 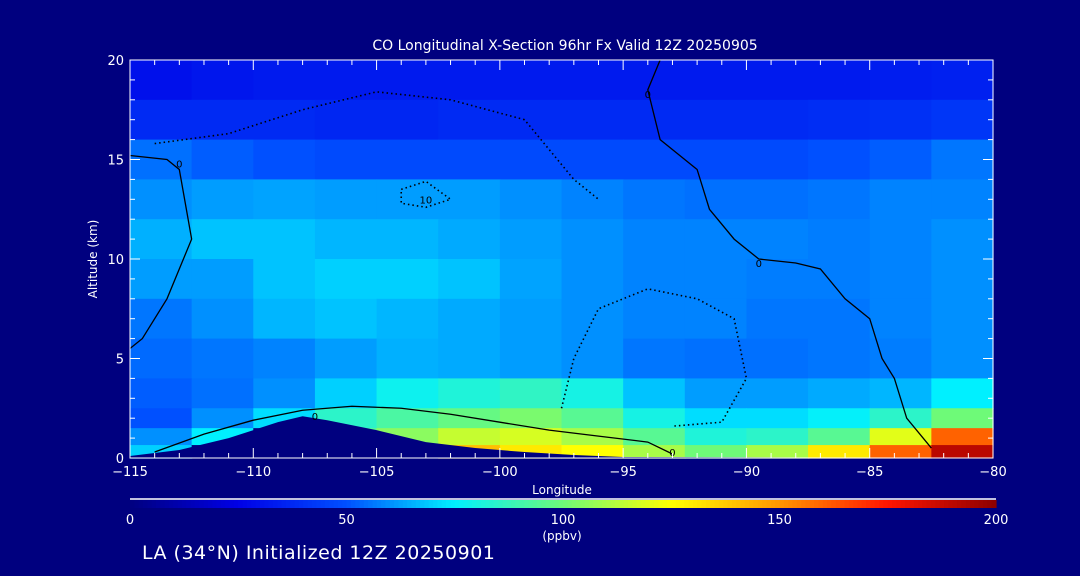 I want to click on y-tick-label: 5, so click(x=120, y=360).